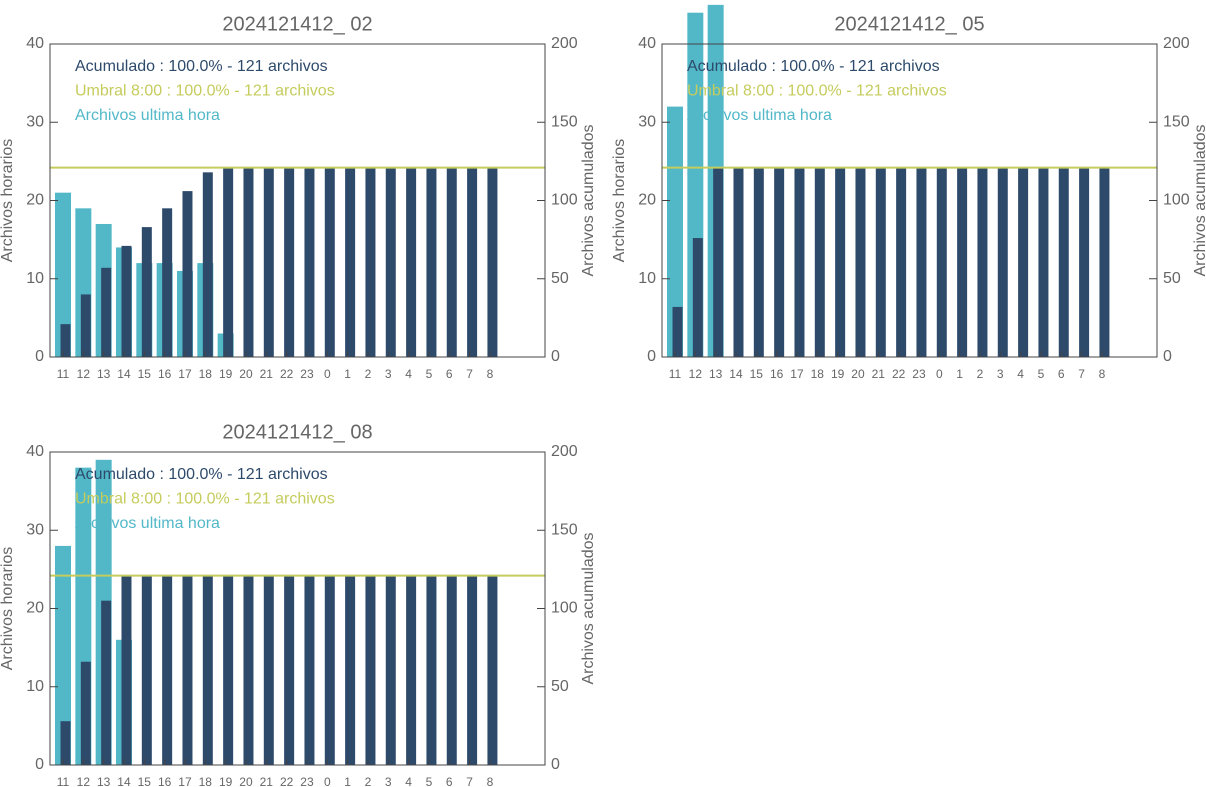 Image resolution: width=1206 pixels, height=787 pixels. Describe the element at coordinates (757, 374) in the screenshot. I see `x-tick-label: 15` at that location.